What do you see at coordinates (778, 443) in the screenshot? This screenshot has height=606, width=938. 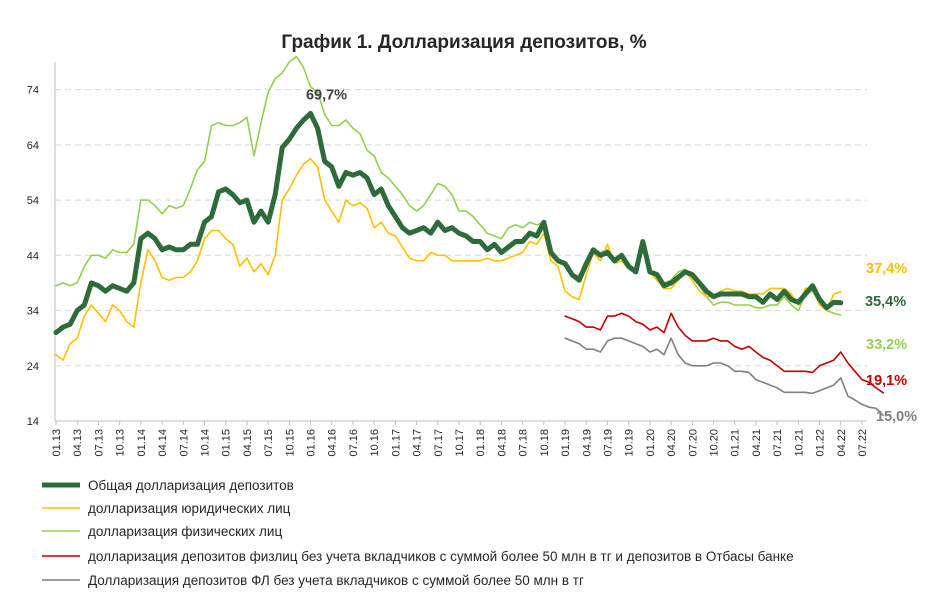 I see `x-tick-label: 07.21` at bounding box center [778, 443].